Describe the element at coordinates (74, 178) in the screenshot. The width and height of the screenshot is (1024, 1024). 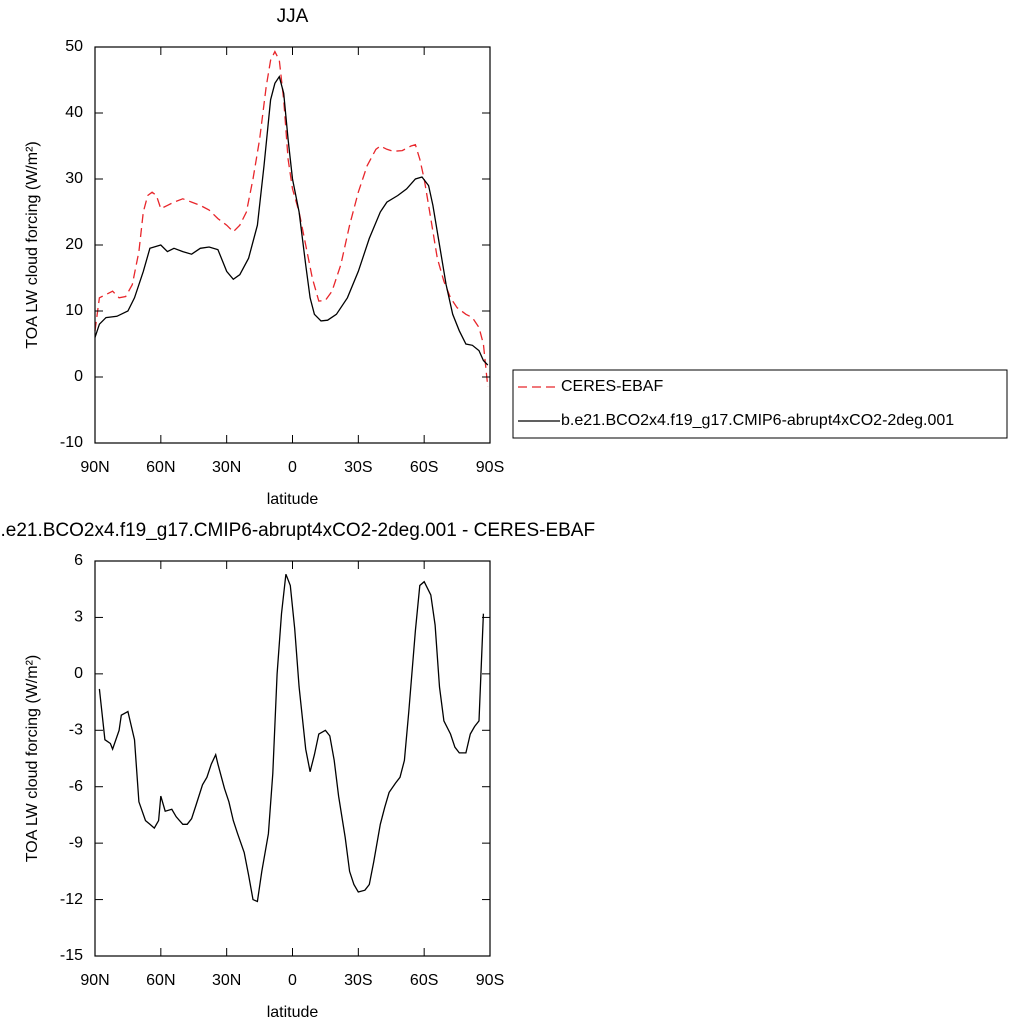
I see `y-tick-label: 30` at that location.